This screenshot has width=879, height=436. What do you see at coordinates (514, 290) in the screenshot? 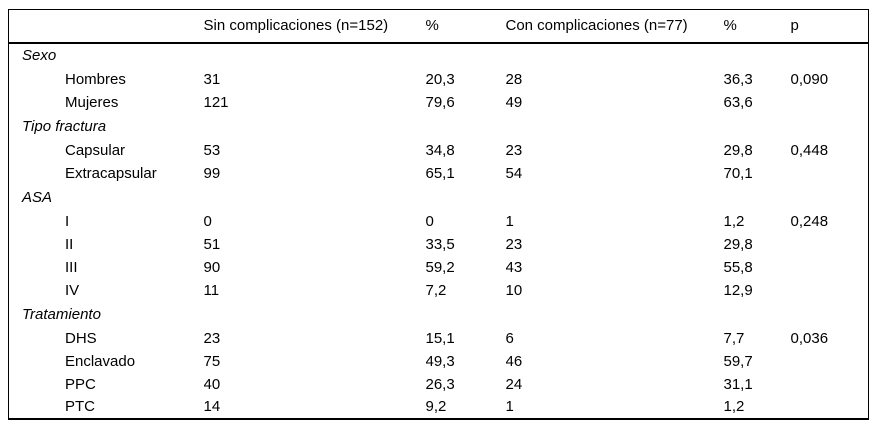
I see `cell-con_n: 10` at bounding box center [514, 290].